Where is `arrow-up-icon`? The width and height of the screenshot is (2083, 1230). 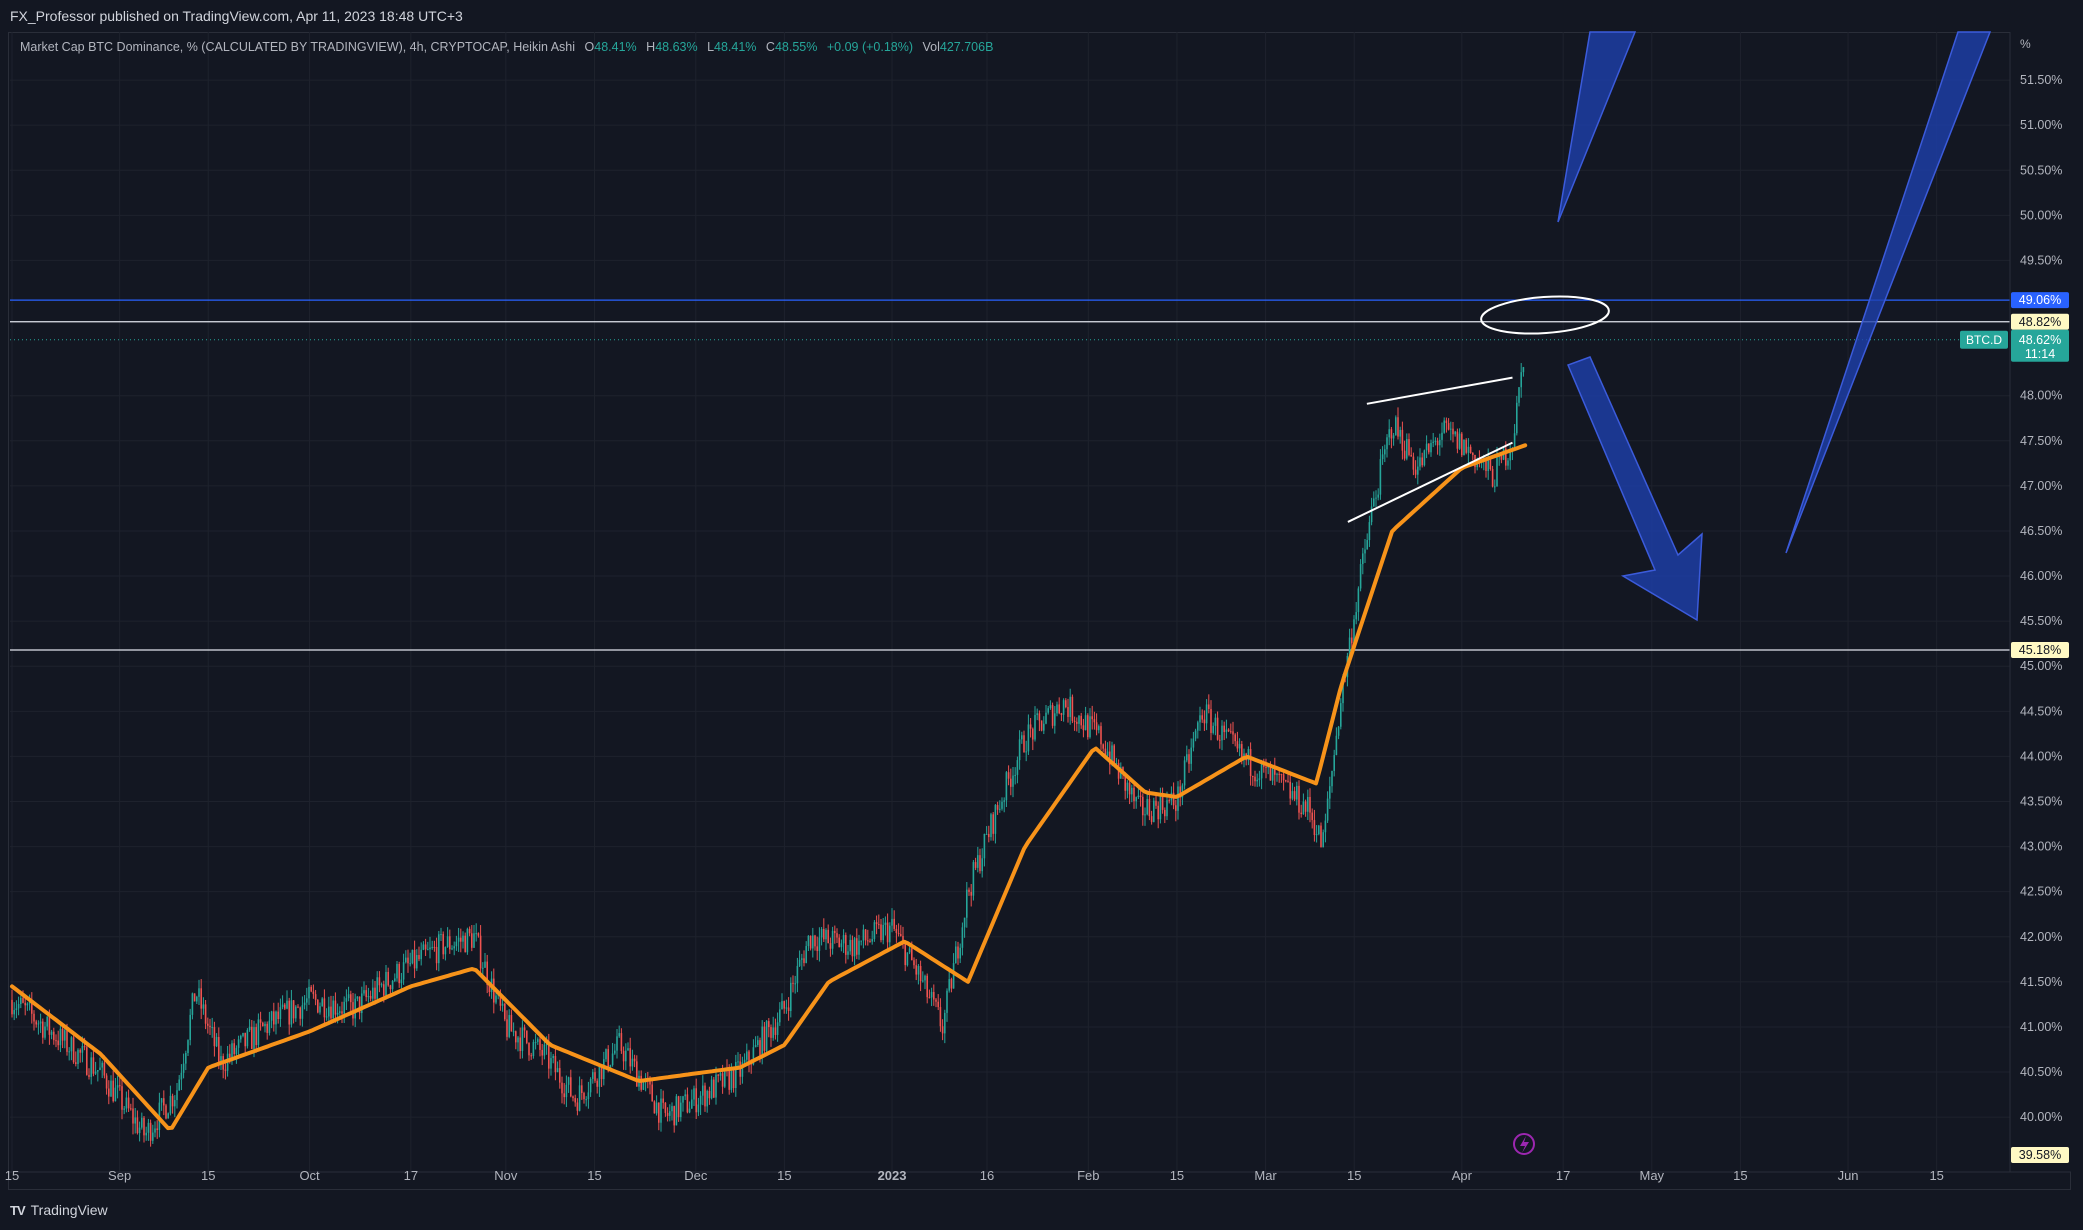 arrow-up-icon is located at coordinates (1597, 127).